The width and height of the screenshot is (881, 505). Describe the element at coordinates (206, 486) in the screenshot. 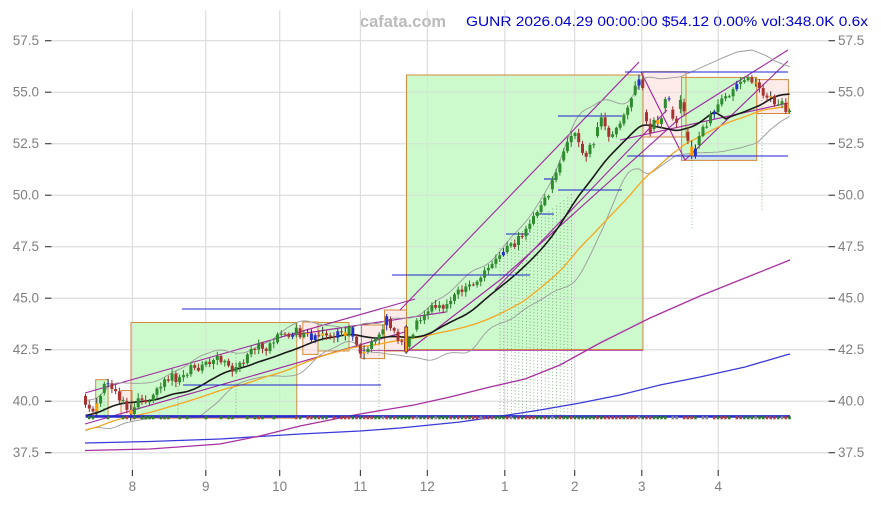

I see `svg-text: 9` at that location.